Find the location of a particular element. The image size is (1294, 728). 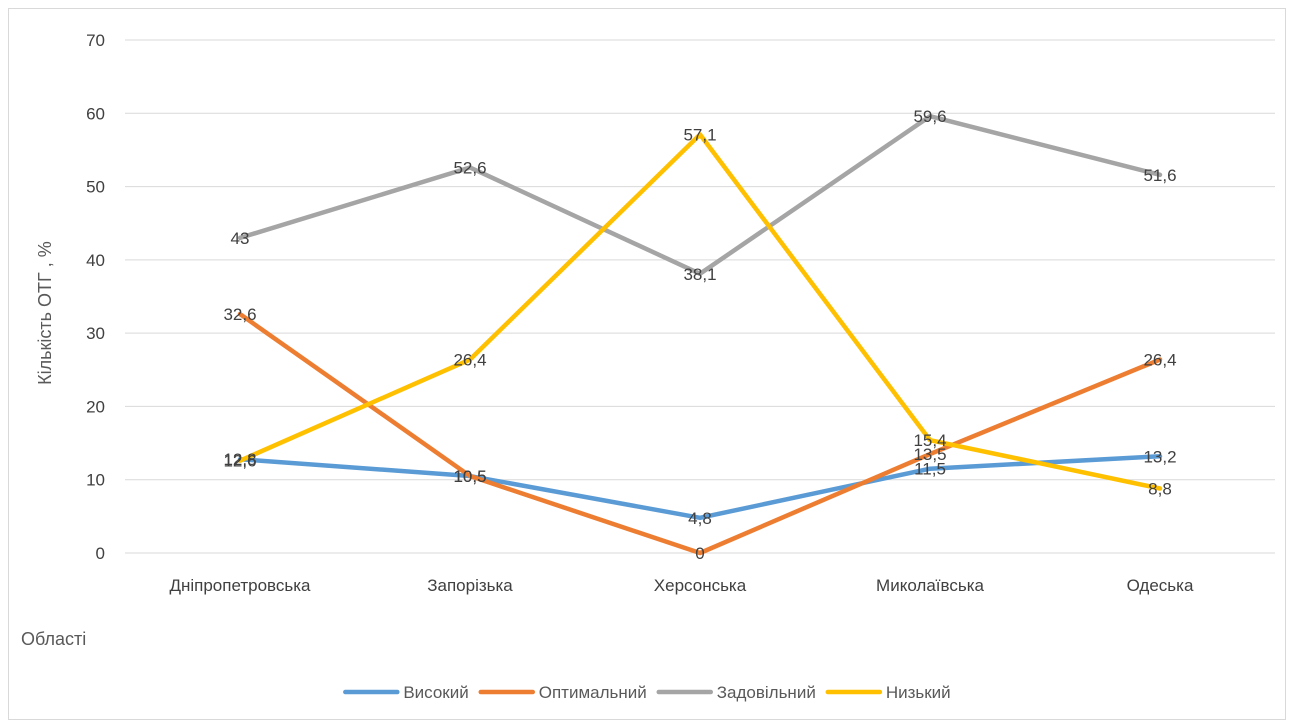

data-label: 38,1 is located at coordinates (699, 274).